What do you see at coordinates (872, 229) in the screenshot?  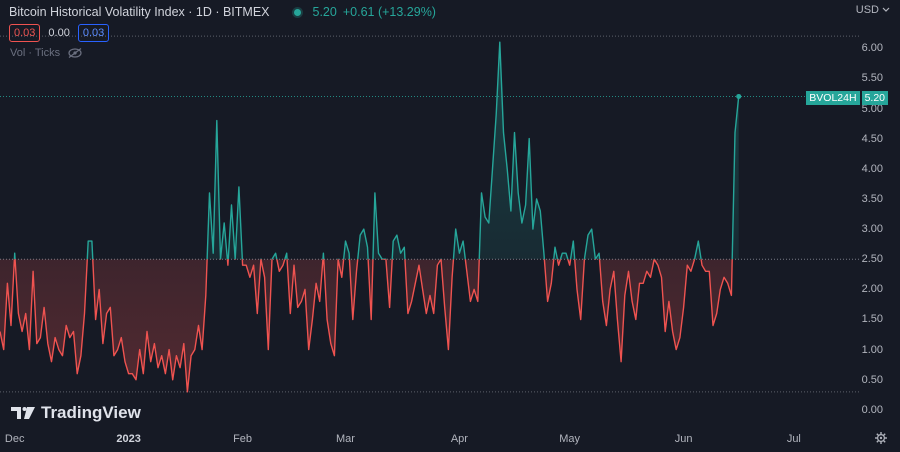 I see `y-tick-label: 3.00` at bounding box center [872, 229].